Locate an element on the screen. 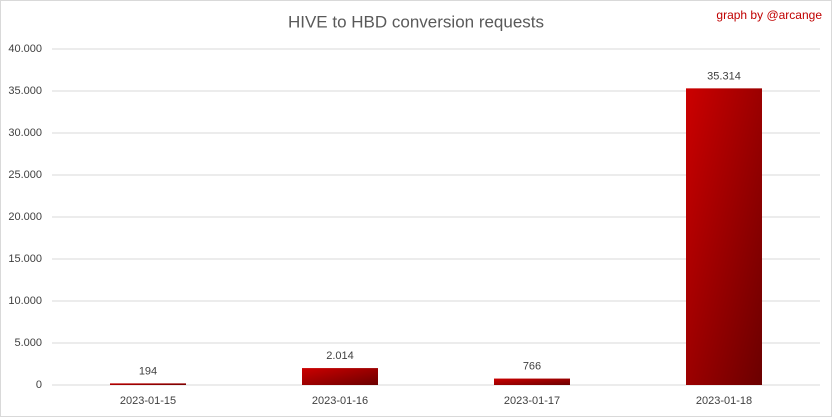  x-tick-label: 2023-01-16 is located at coordinates (340, 401).